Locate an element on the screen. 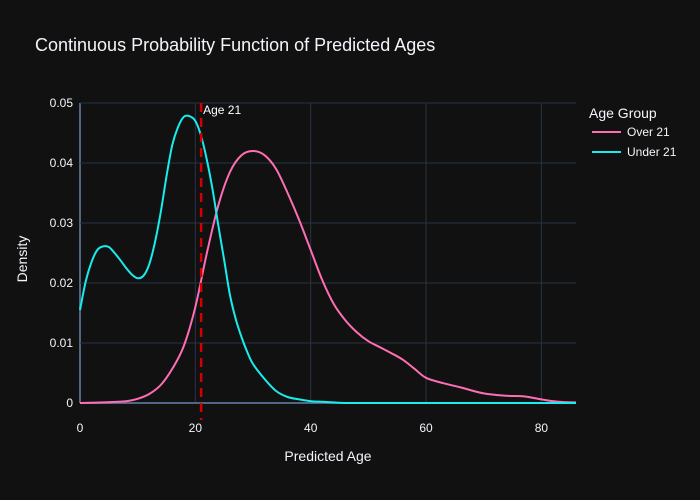  x-tick-label: 80 is located at coordinates (542, 428).